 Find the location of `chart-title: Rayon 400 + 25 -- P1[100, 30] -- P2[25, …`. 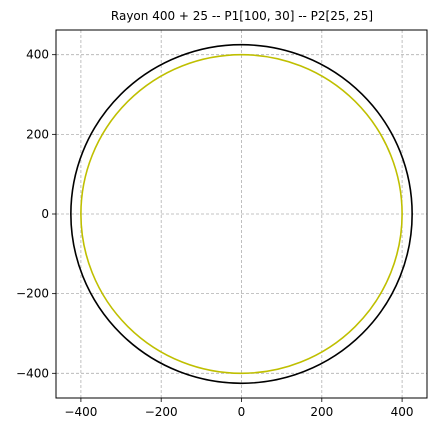

chart-title: Rayon 400 + 25 -- P1[100, 30] -- P2[25, … is located at coordinates (242, 16).